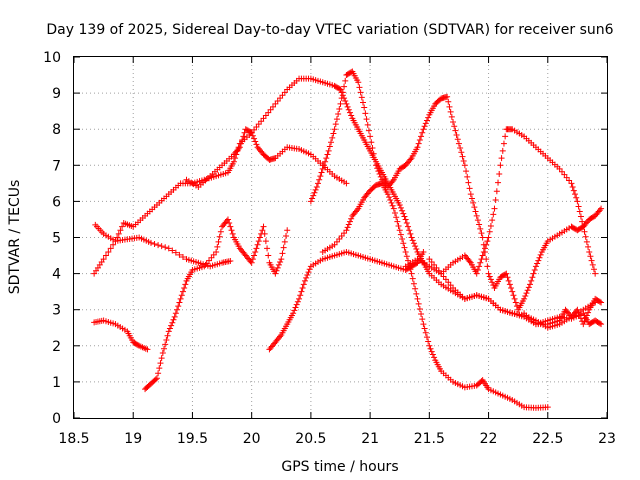 The width and height of the screenshot is (640, 480). What do you see at coordinates (15, 237) in the screenshot?
I see `y-axis-label: SDTVAR / TECUs` at bounding box center [15, 237].